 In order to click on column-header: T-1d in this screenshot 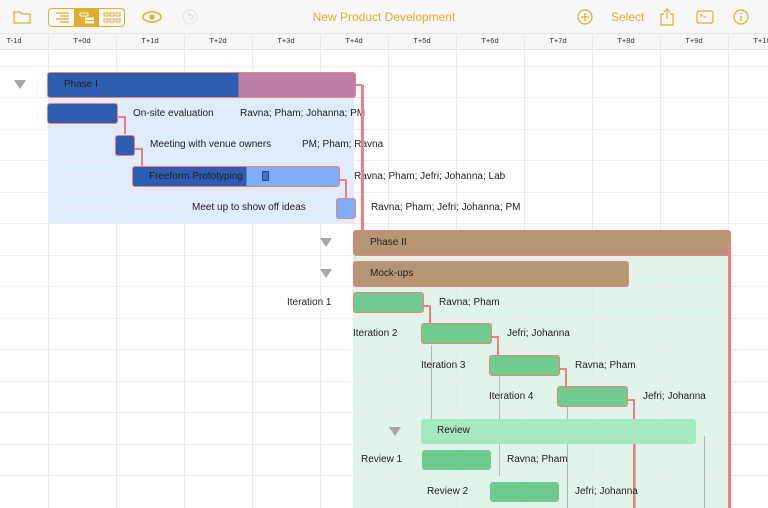, I will do `click(14, 40)`.